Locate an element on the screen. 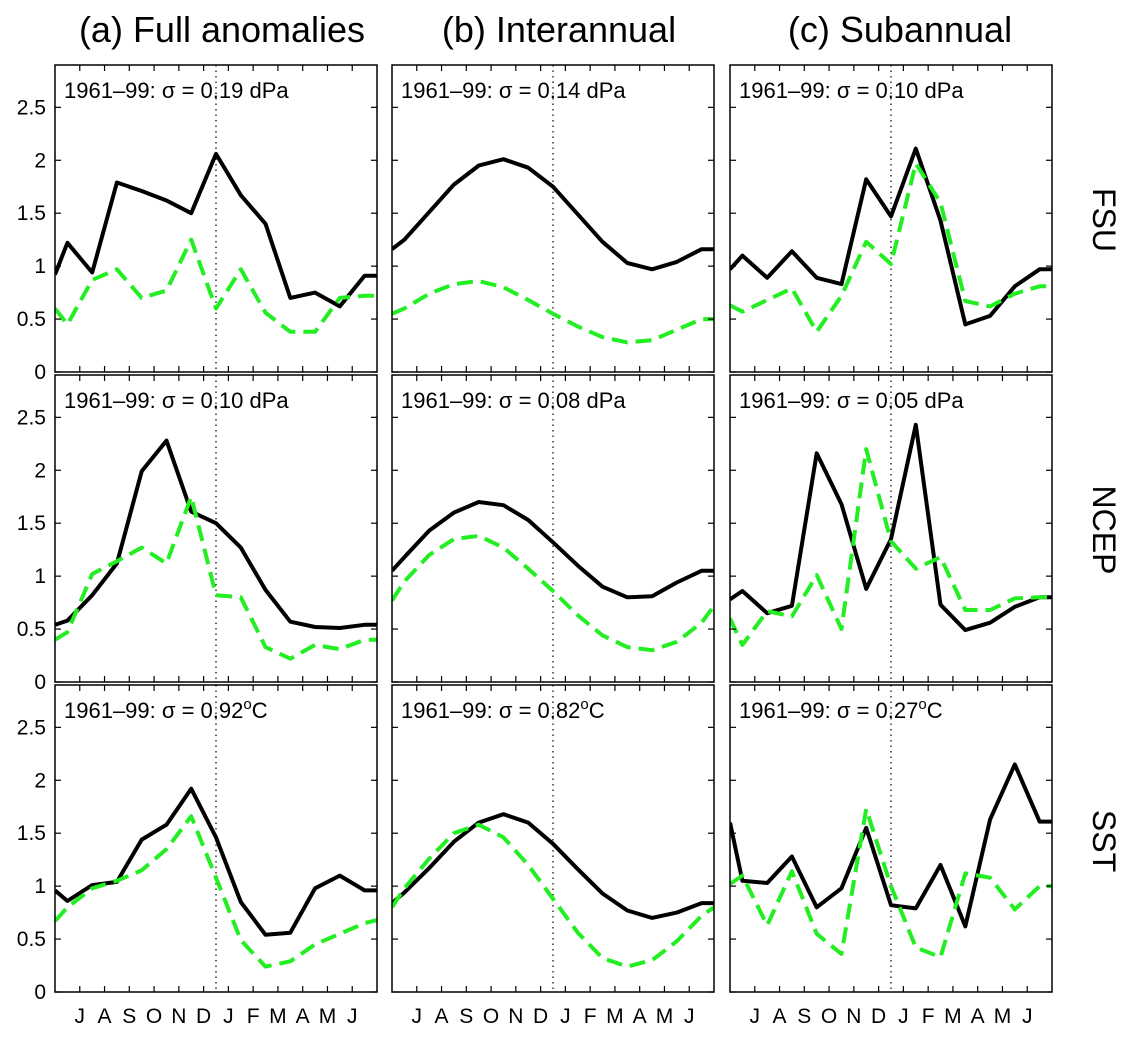 The image size is (1131, 1038). column-title-a: (a) Full anomalies is located at coordinates (222, 29).